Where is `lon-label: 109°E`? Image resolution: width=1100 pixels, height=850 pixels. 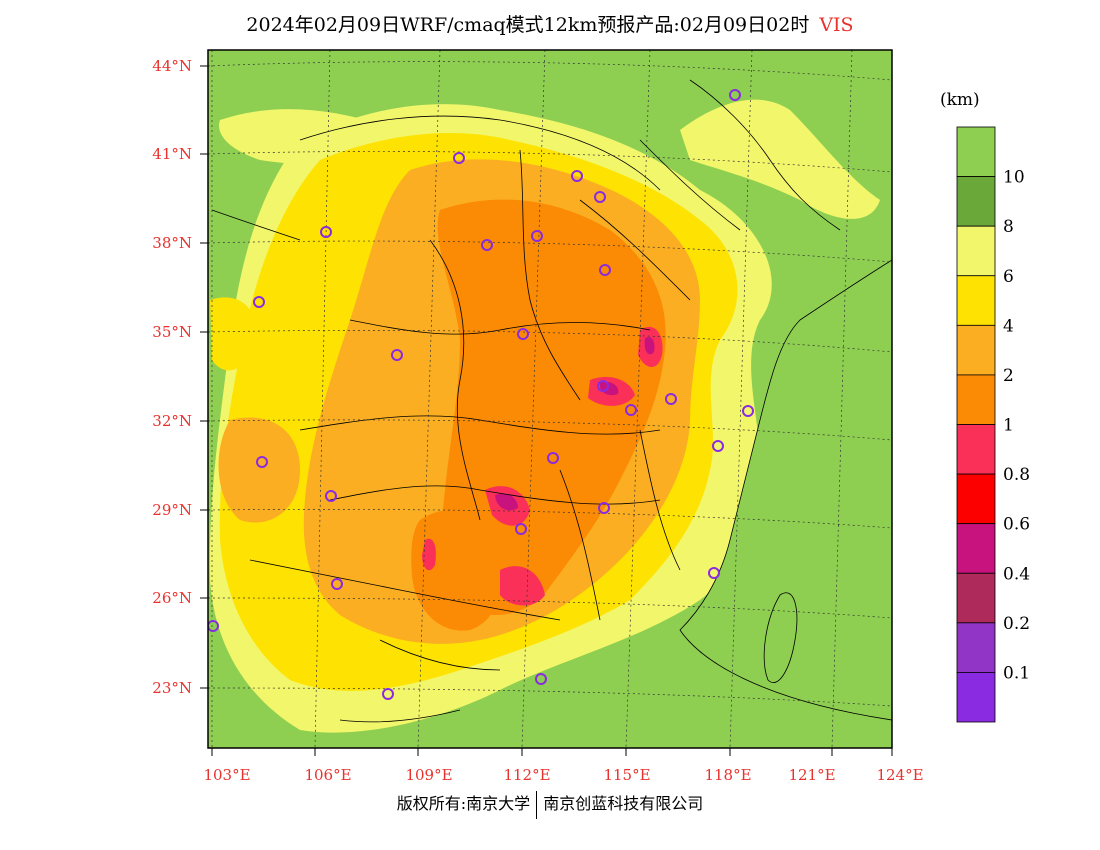 lon-label: 109°E is located at coordinates (428, 775).